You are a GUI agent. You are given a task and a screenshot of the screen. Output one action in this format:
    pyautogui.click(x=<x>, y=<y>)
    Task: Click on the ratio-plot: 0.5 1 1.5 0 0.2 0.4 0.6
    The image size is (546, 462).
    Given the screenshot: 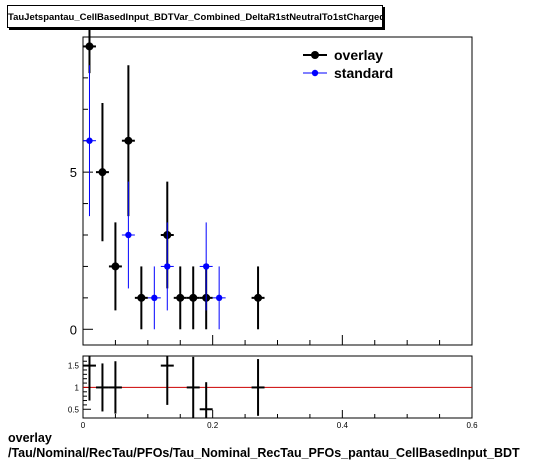 What is the action you would take?
    pyautogui.click(x=273, y=392)
    